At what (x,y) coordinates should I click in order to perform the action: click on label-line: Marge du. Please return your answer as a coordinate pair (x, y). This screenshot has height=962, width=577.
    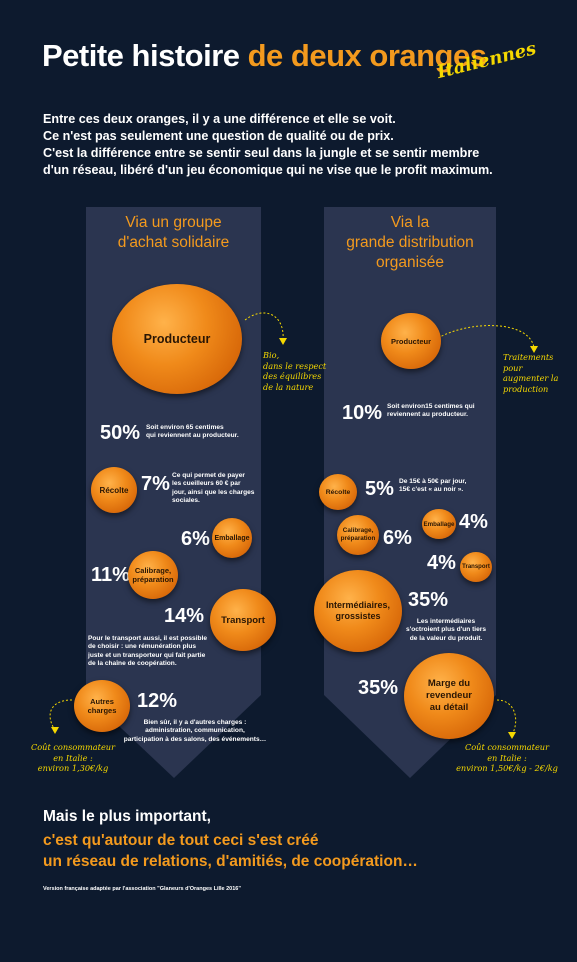
    Looking at the image, I should click on (449, 683).